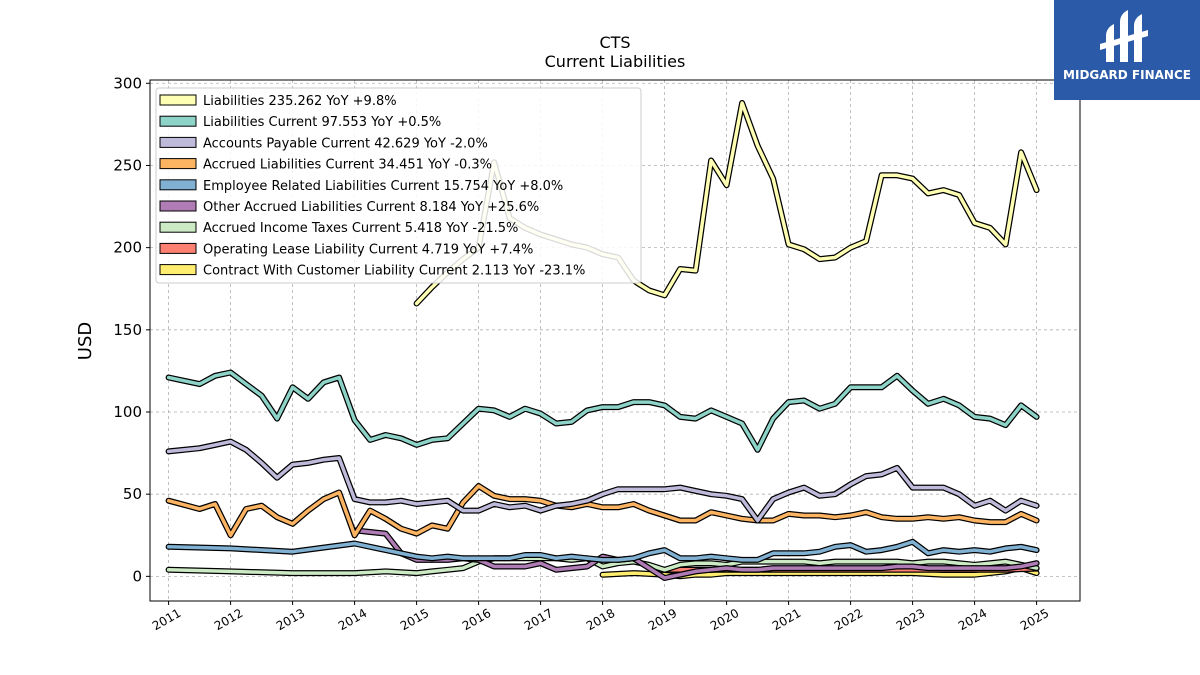  I want to click on x-tick-label: 2022, so click(848, 619).